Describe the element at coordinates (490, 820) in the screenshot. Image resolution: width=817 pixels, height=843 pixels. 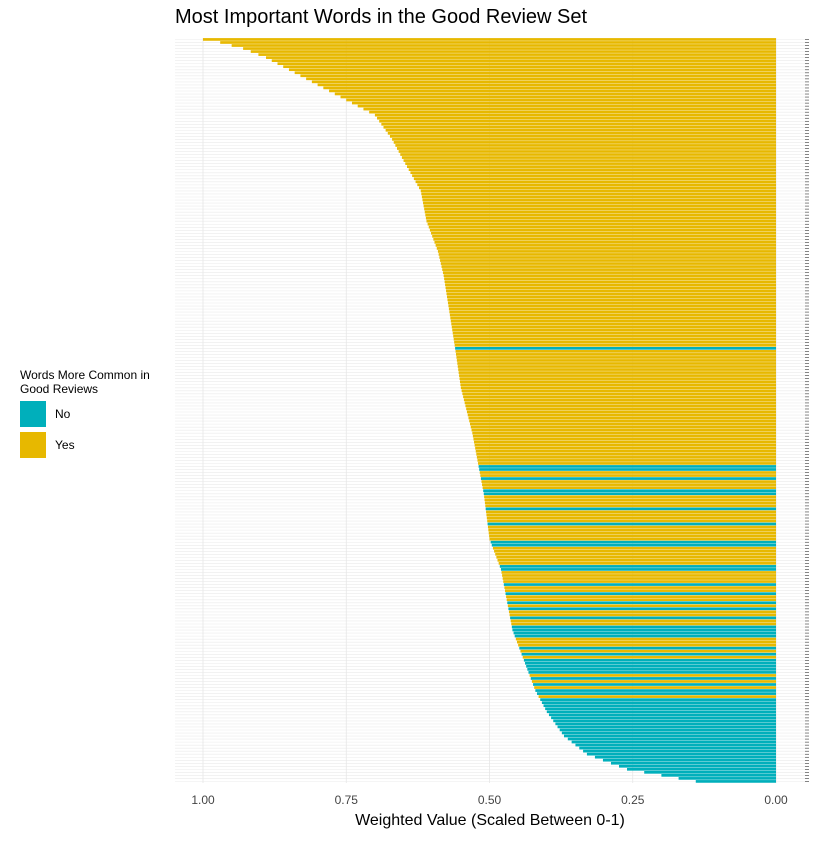
I see `x-axis-label: Weighted Value (Scaled Between 0-1)` at that location.